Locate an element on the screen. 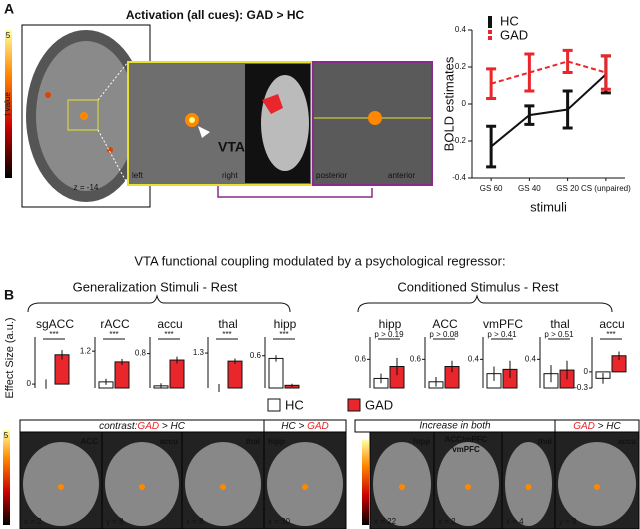  significance: p > 0.08 is located at coordinates (444, 334).